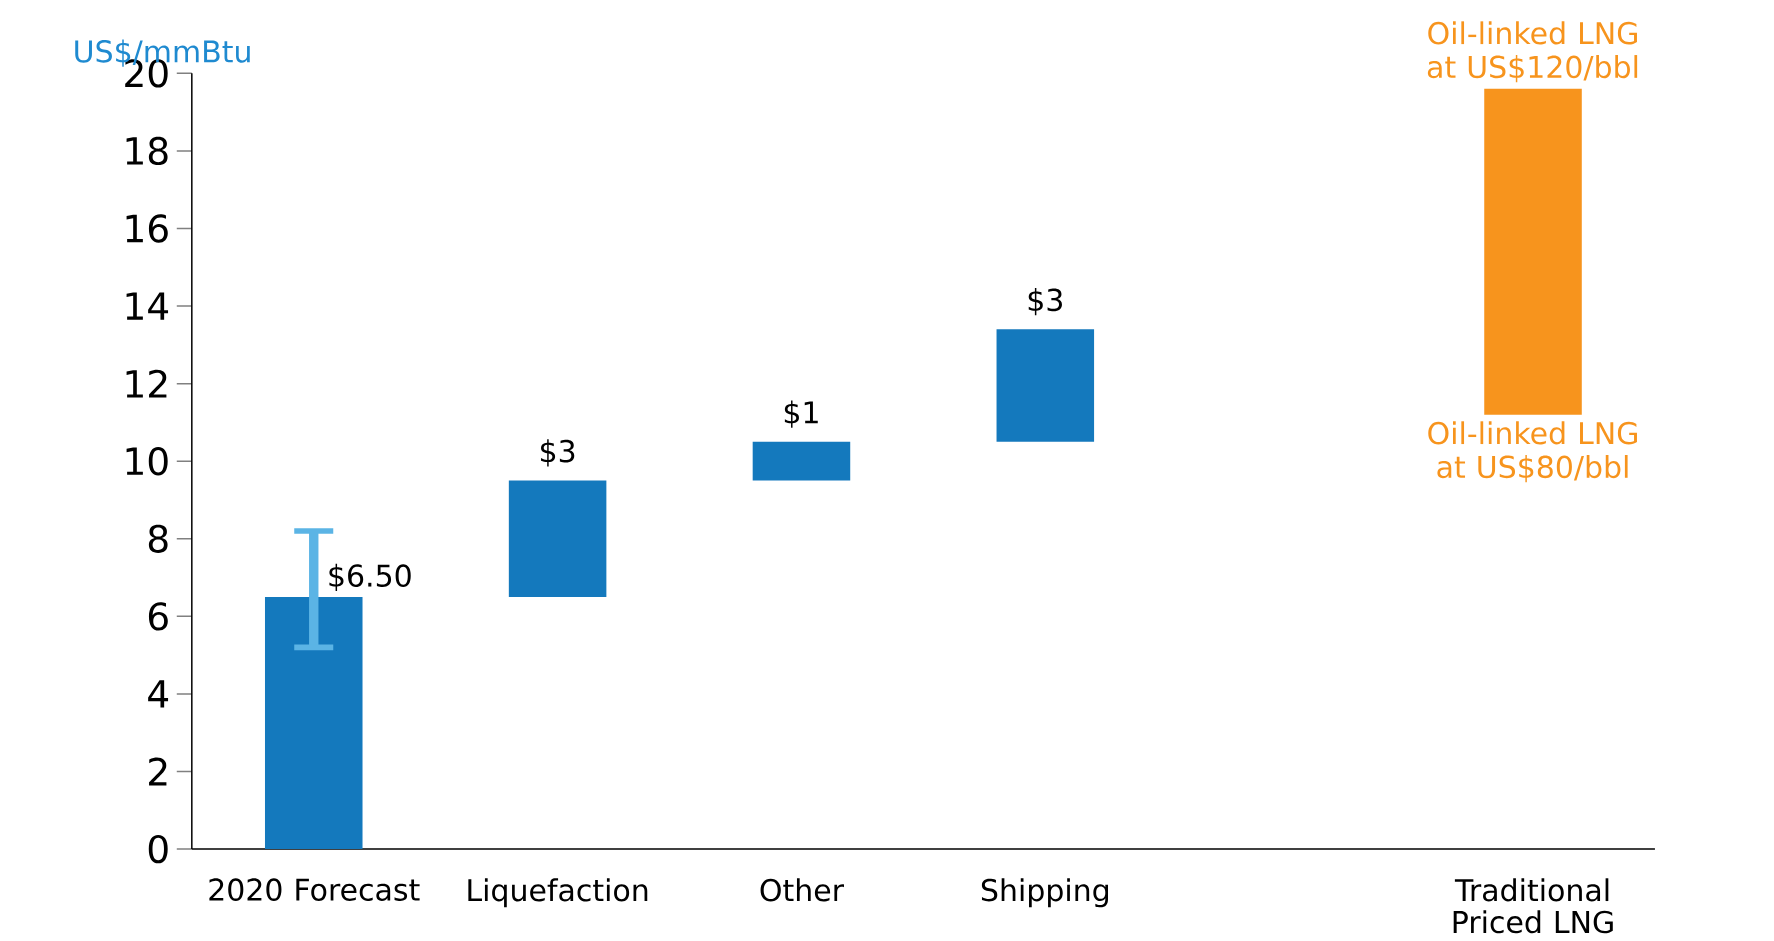 The height and width of the screenshot is (941, 1774). What do you see at coordinates (147, 461) in the screenshot?
I see `y-tick-label: 10` at bounding box center [147, 461].